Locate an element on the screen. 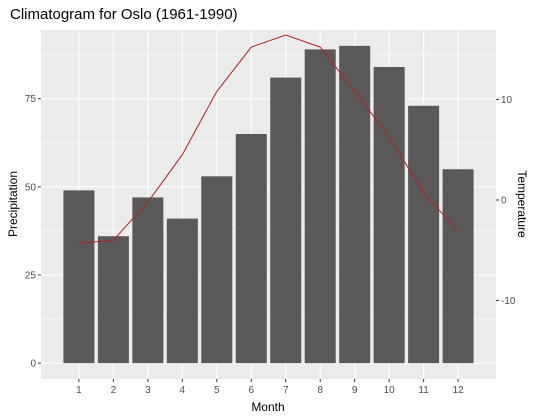 The image size is (540, 419). left-tick-label: 25 is located at coordinates (31, 276).